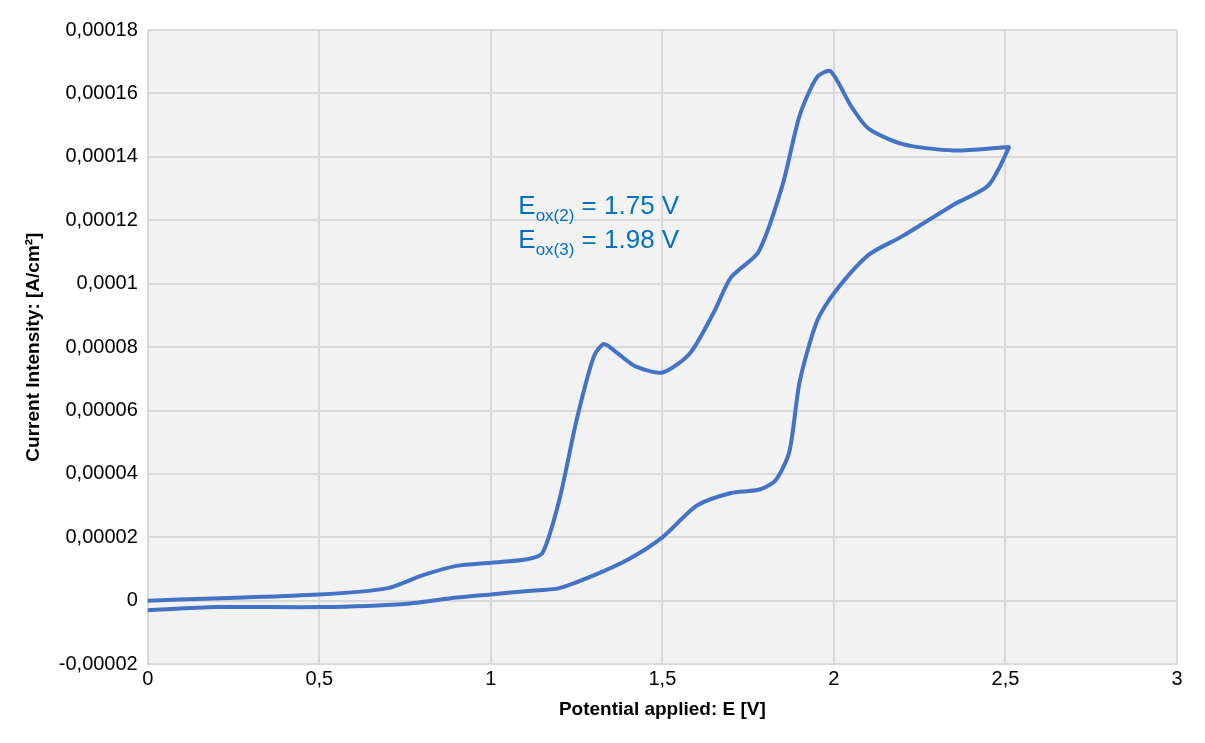 This screenshot has width=1205, height=743. Describe the element at coordinates (101, 91) in the screenshot. I see `y-tick-label: 0,00016` at that location.